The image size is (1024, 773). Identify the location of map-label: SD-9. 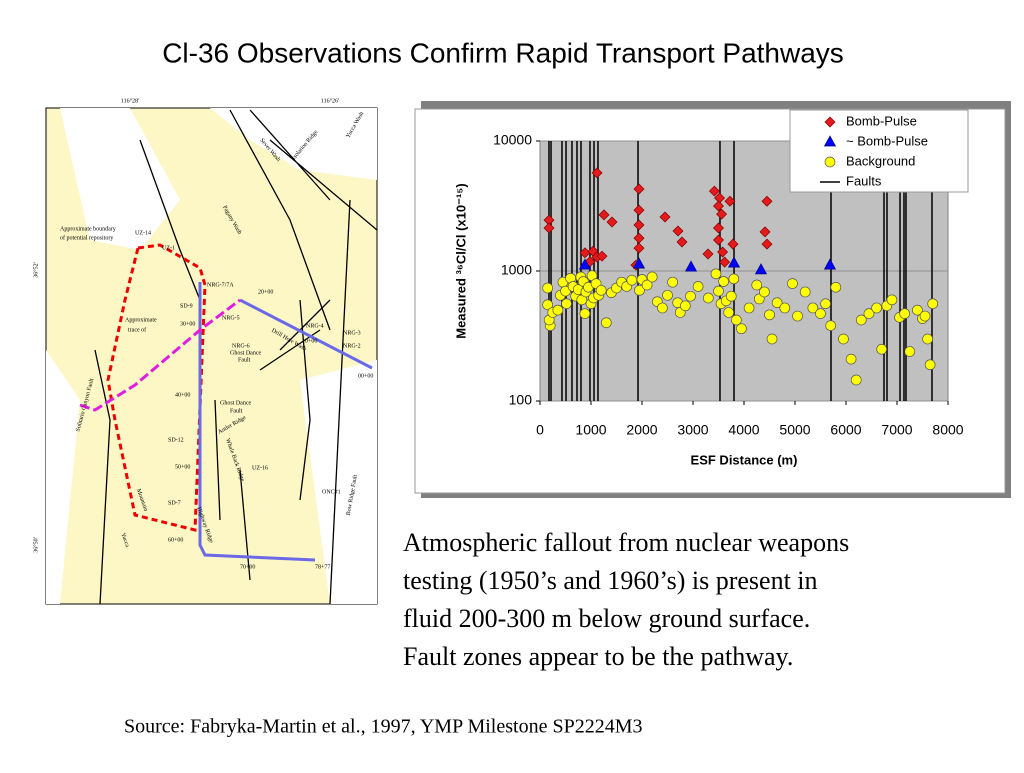
(186, 306).